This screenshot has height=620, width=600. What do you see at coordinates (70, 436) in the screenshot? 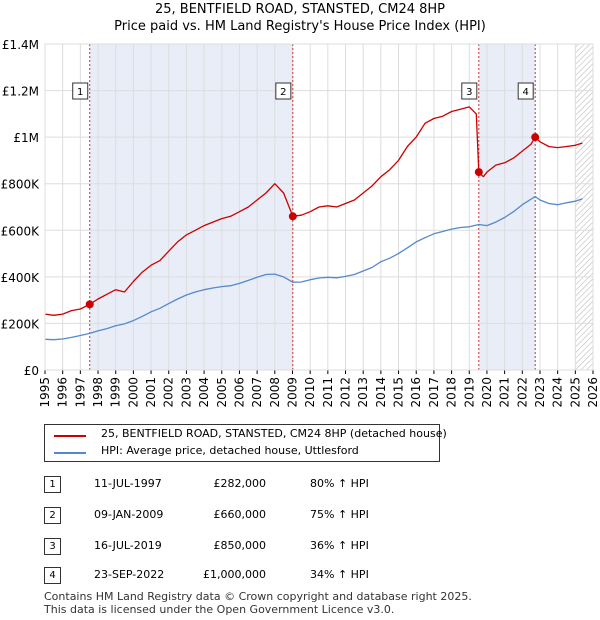
I see `legend-swatch-property` at bounding box center [70, 436].